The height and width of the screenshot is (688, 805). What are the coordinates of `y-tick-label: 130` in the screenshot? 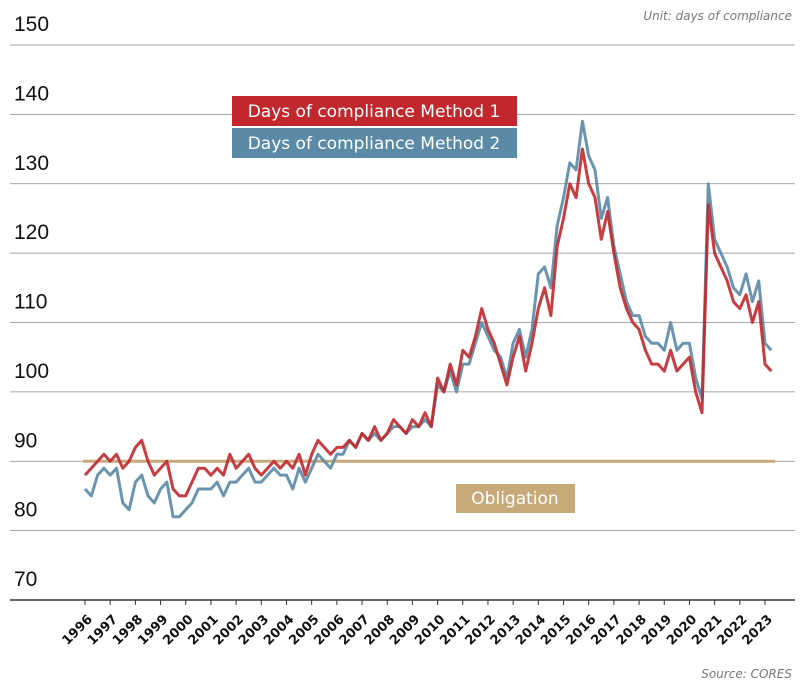 It's located at (31, 163).